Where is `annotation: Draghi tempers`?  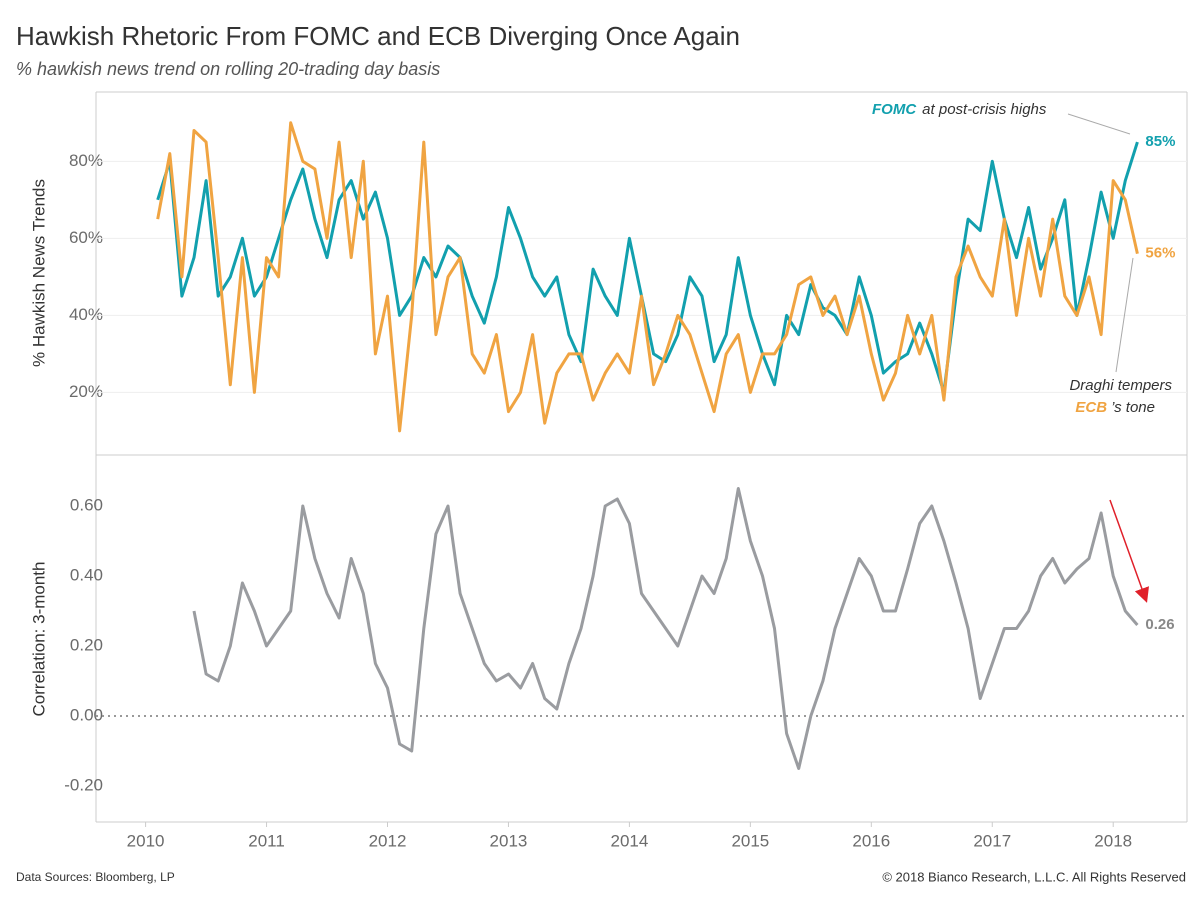 annotation: Draghi tempers is located at coordinates (1120, 385).